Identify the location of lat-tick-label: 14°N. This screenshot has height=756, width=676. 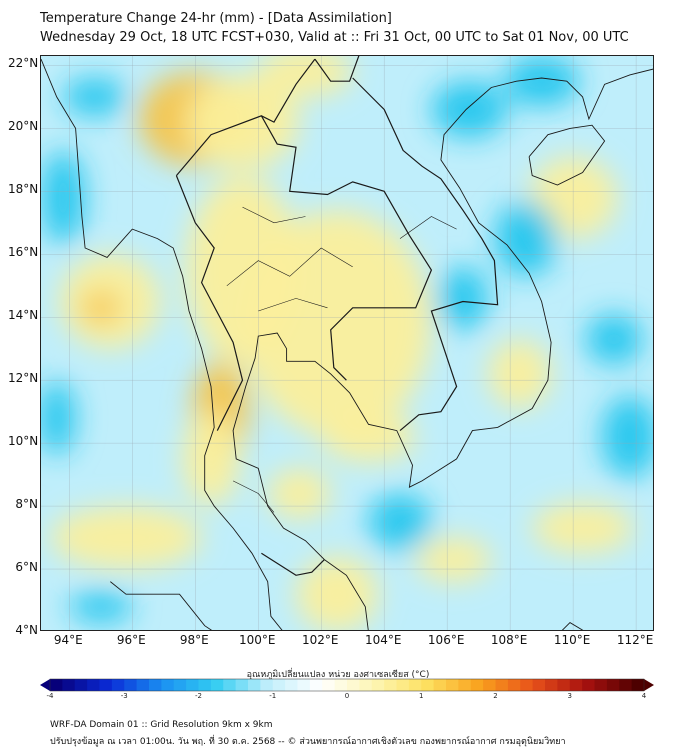
(23, 315).